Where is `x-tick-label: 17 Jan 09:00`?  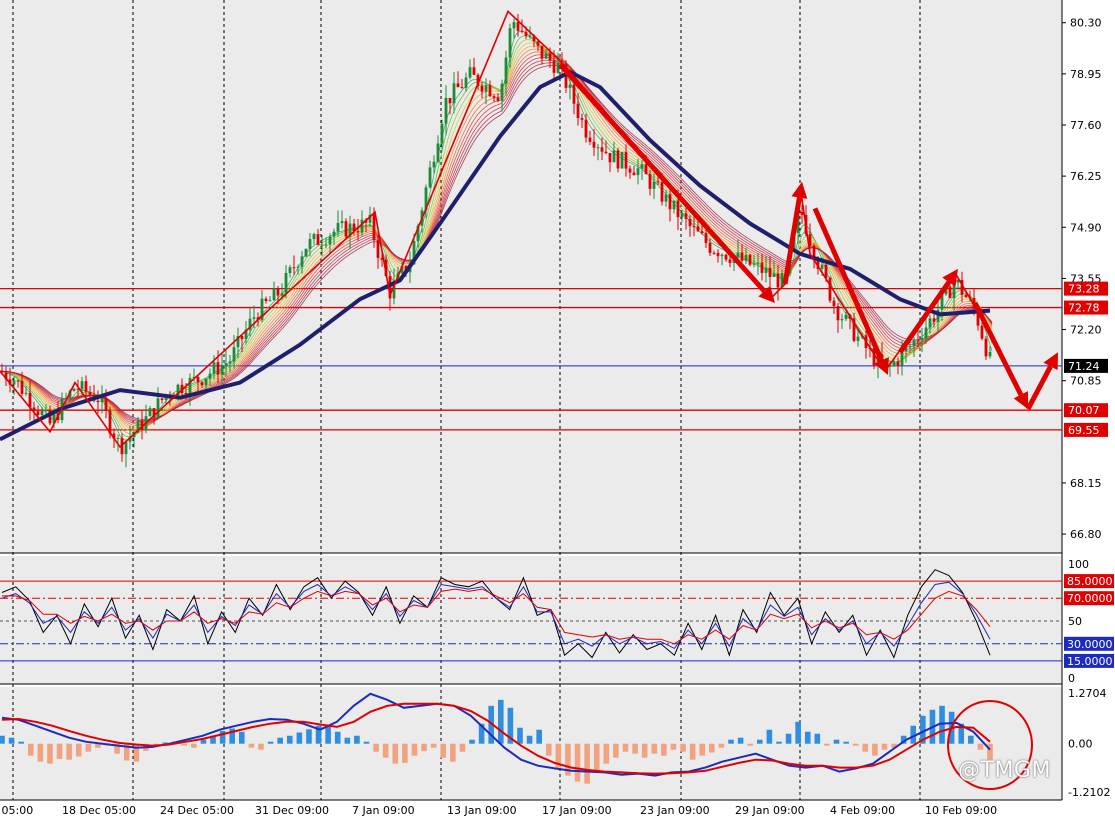 x-tick-label: 17 Jan 09:00 is located at coordinates (577, 810).